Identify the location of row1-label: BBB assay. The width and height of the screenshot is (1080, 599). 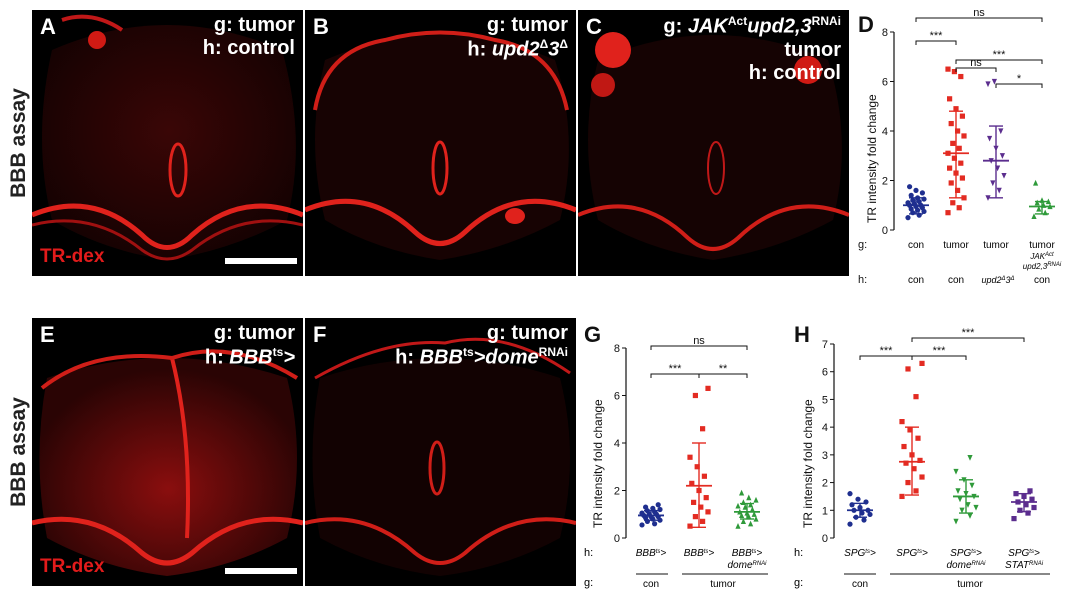
(19, 143).